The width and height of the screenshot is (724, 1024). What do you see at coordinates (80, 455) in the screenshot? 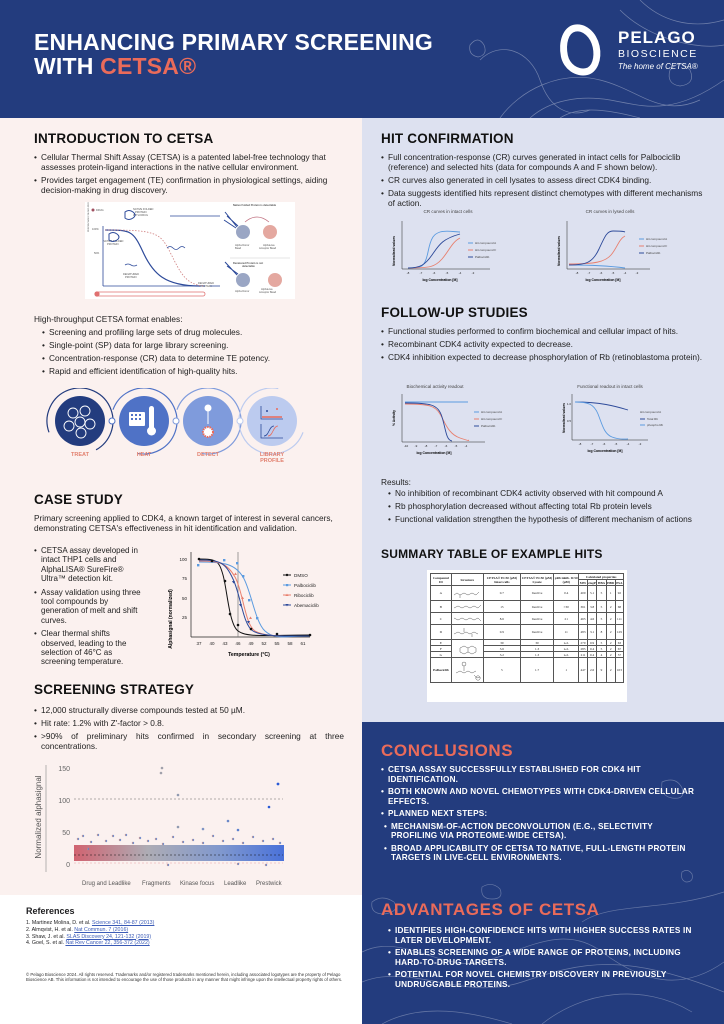
I see `step-label-treat: TREAT` at bounding box center [80, 455].